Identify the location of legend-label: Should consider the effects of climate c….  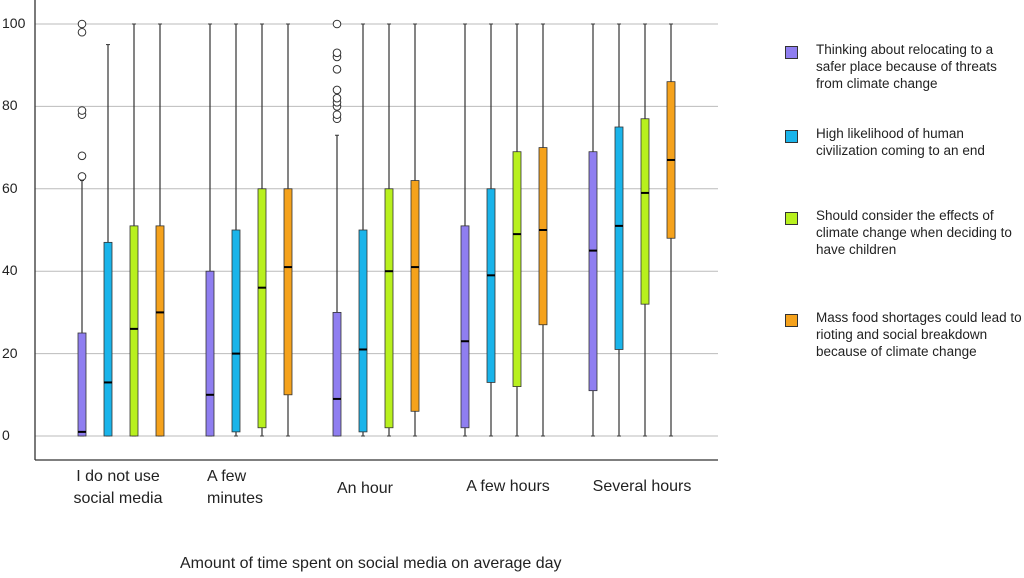
(914, 232).